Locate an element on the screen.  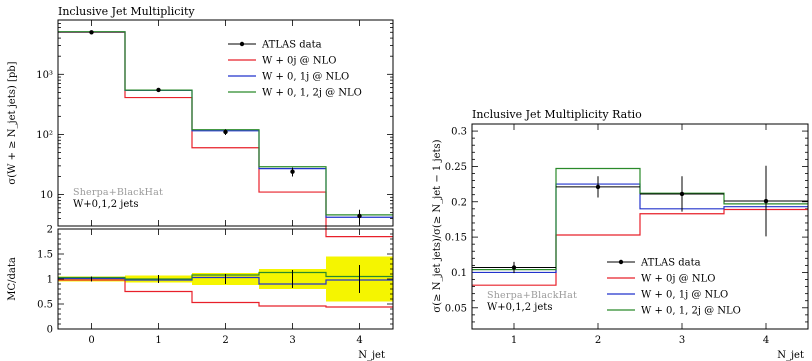
y-tick-label: 0.15 is located at coordinates (456, 238).